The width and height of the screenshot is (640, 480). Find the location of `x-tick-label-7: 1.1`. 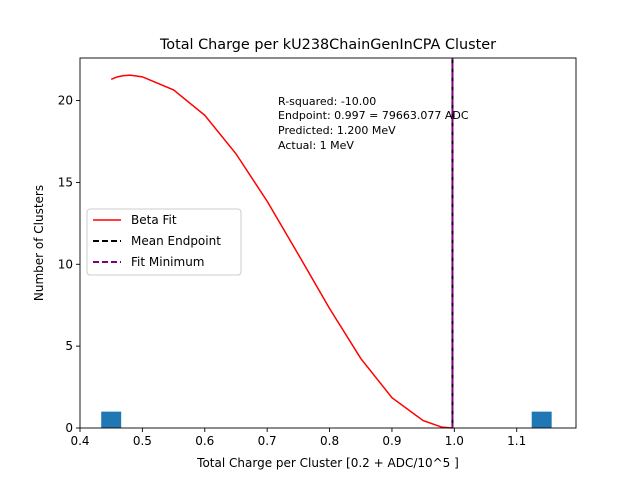

x-tick-label-7: 1.1 is located at coordinates (516, 441).